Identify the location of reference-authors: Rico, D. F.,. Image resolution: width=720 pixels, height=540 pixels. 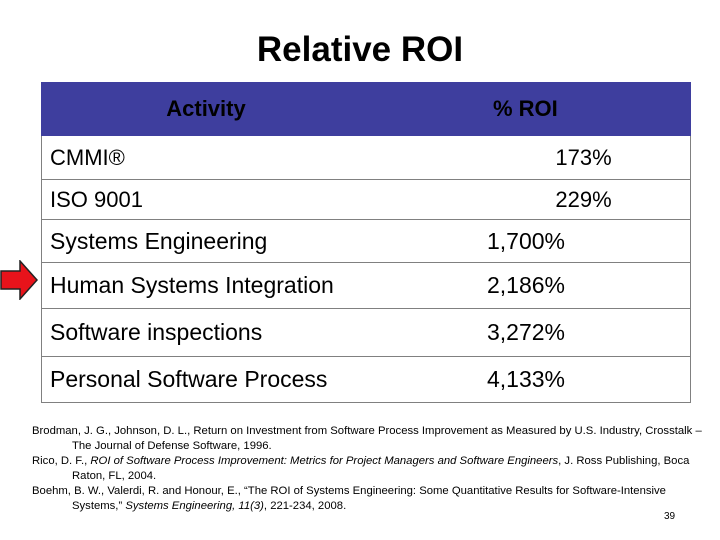
(61, 461).